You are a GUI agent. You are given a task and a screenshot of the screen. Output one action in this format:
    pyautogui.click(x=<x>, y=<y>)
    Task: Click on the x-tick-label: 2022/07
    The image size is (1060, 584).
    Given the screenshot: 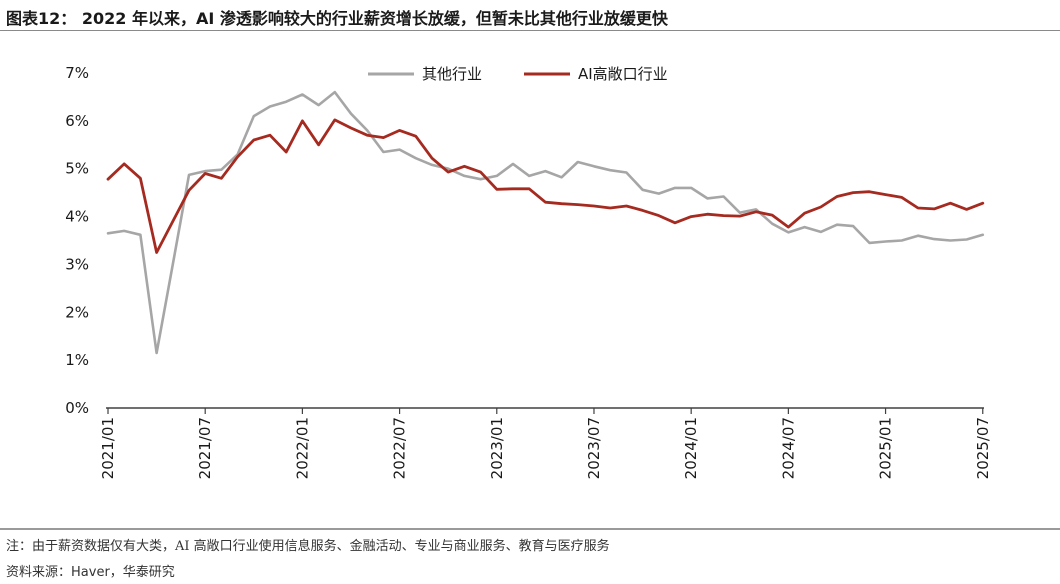 What is the action you would take?
    pyautogui.click(x=400, y=448)
    